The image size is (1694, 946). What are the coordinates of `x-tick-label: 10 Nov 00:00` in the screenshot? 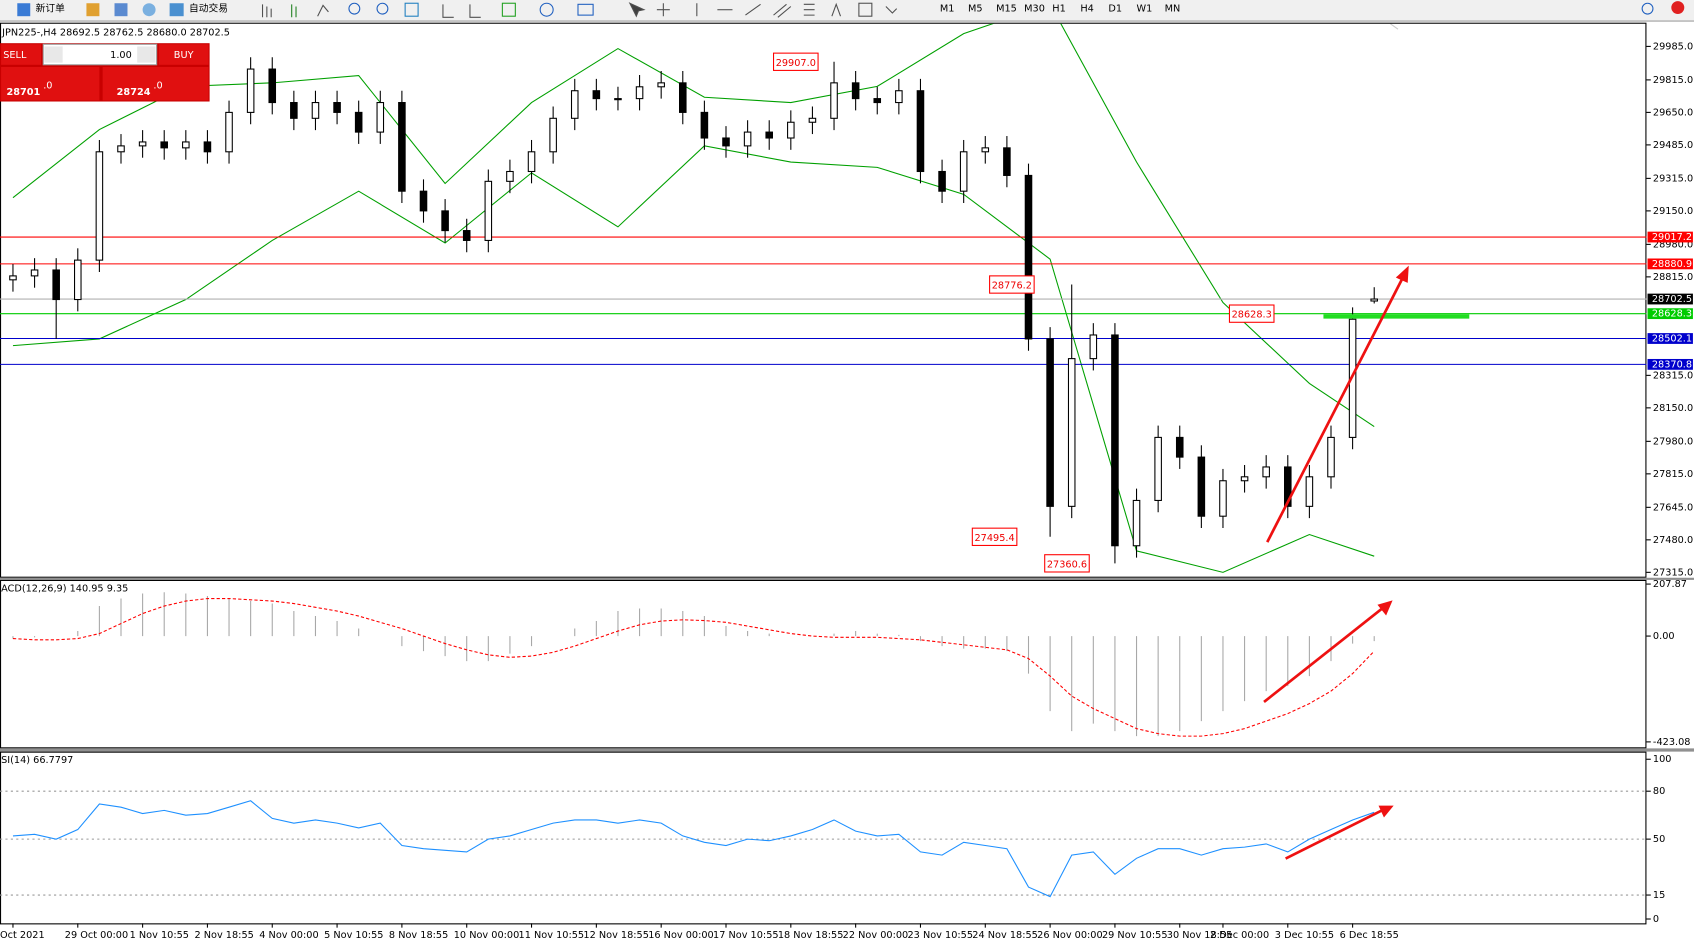 It's located at (487, 935).